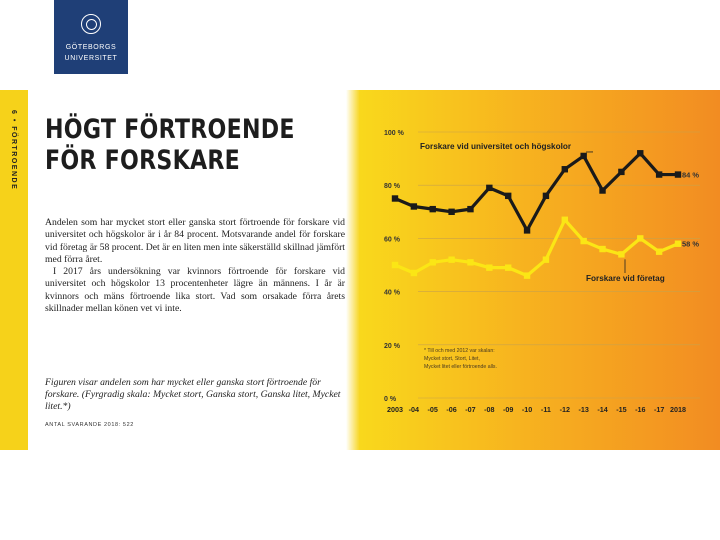  What do you see at coordinates (583, 409) in the screenshot?
I see `x-tick-label: -13` at bounding box center [583, 409].